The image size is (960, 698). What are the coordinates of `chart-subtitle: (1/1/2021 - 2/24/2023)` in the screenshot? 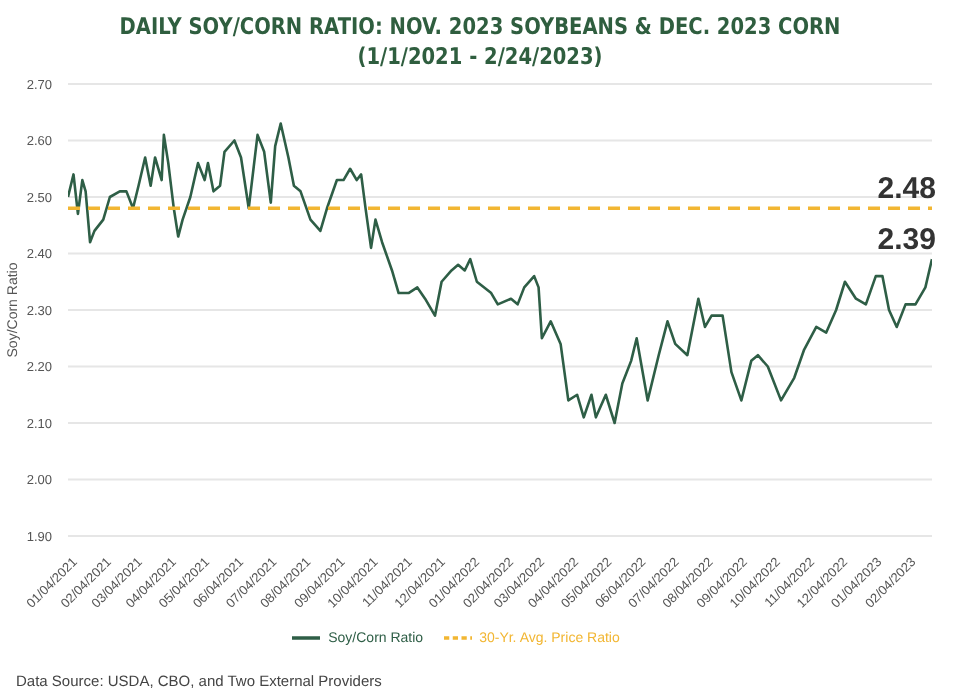 It's located at (480, 57).